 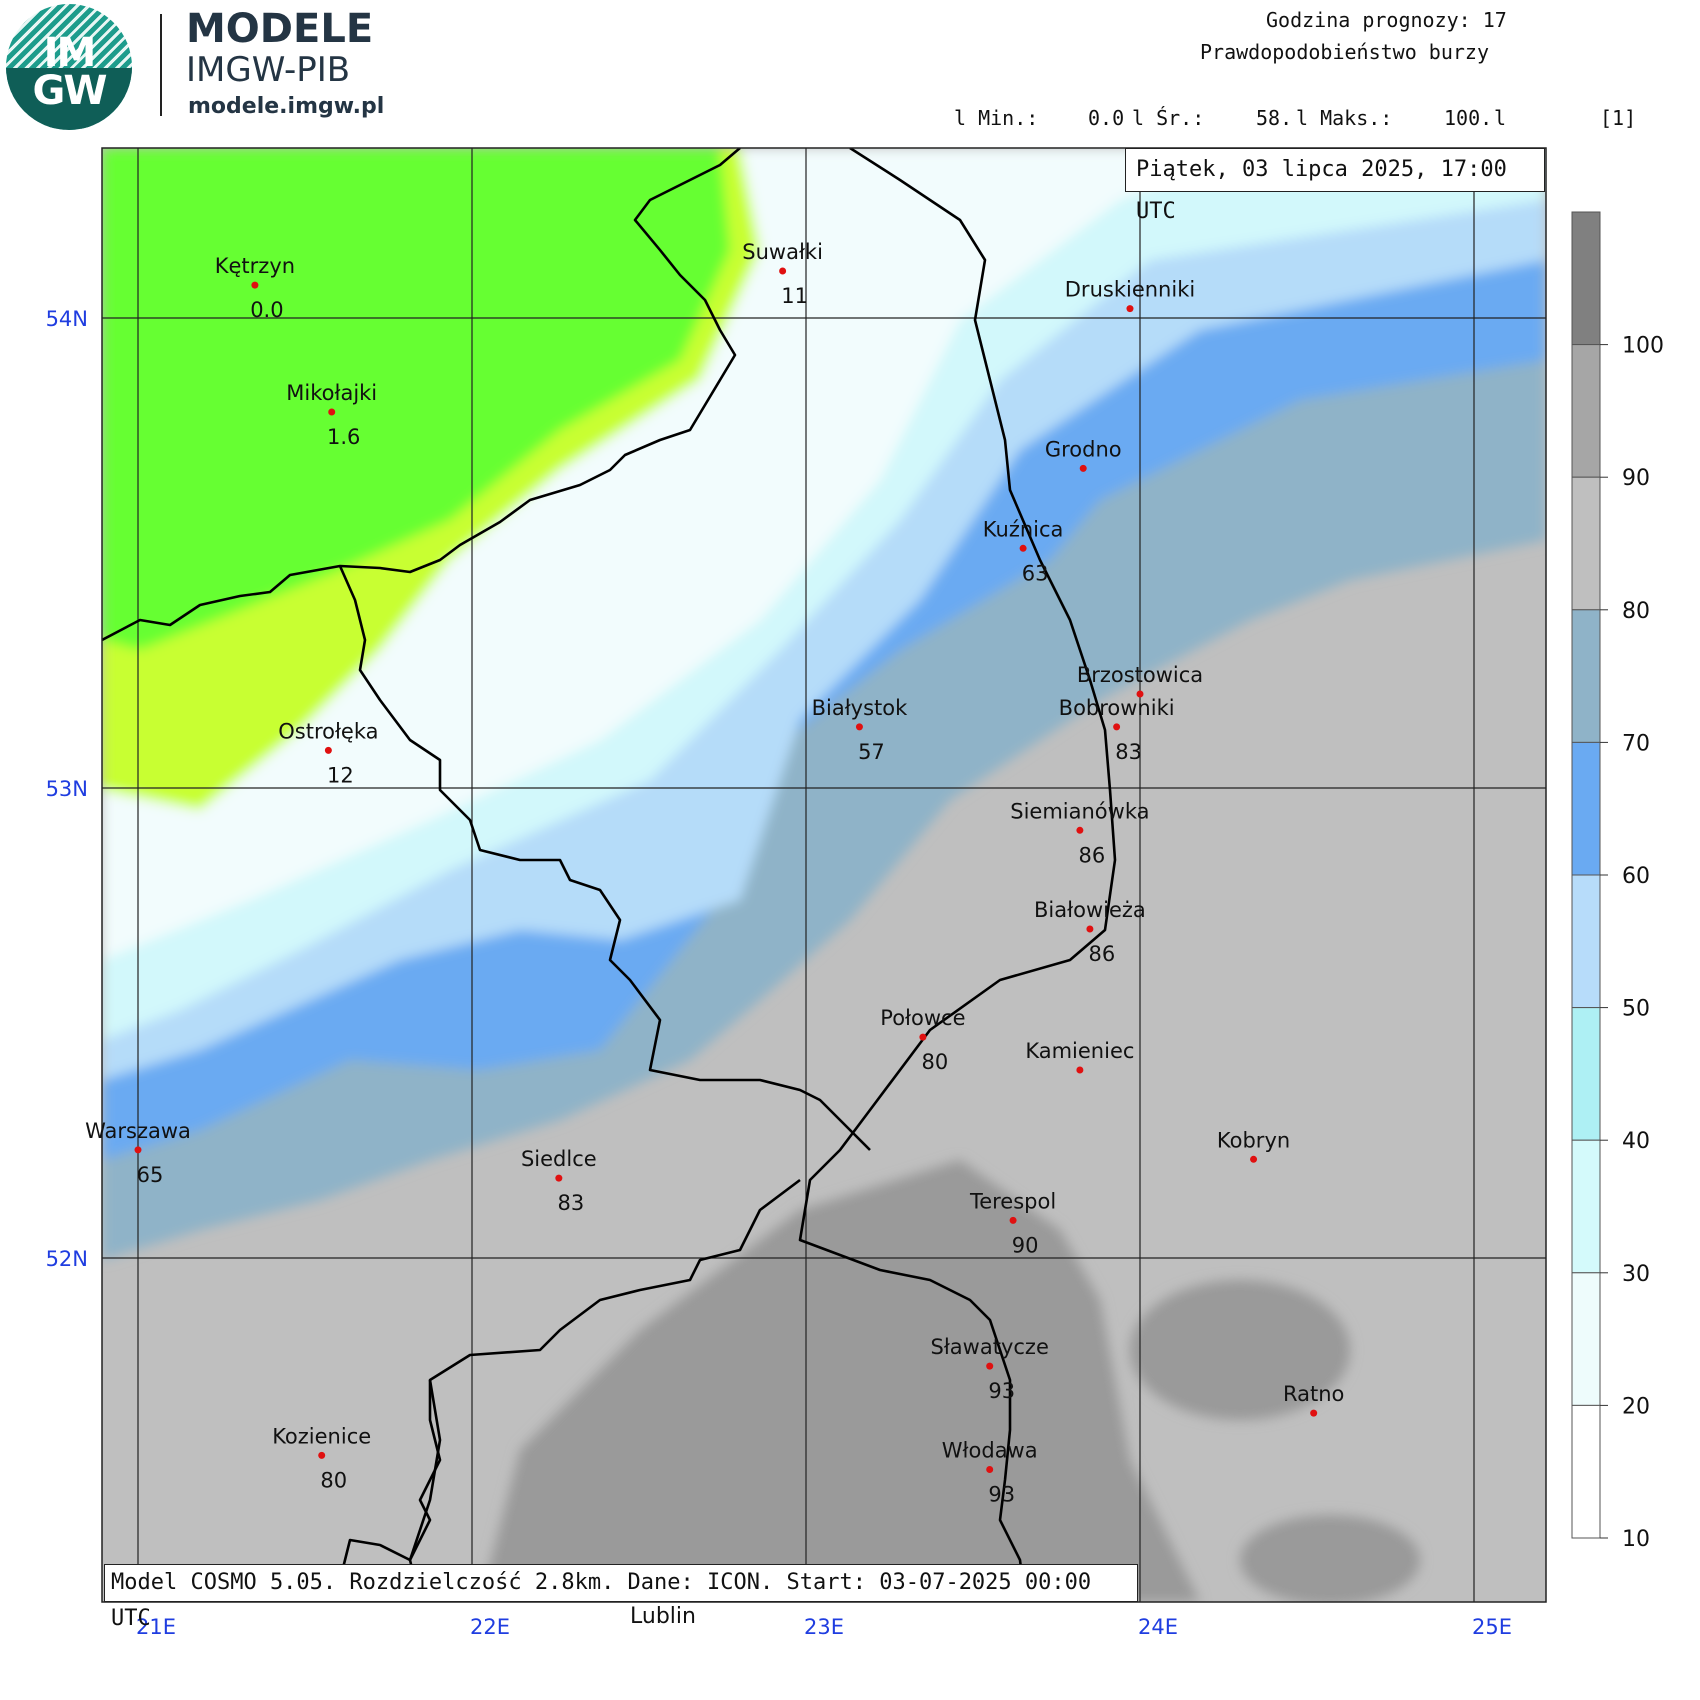 I want to click on city-name: Białystok, so click(x=860, y=708).